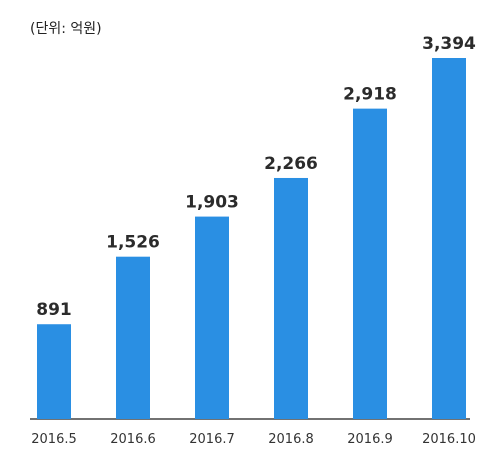 This screenshot has height=473, width=500. I want to click on data-label-2016.7: 1,903, so click(212, 203).